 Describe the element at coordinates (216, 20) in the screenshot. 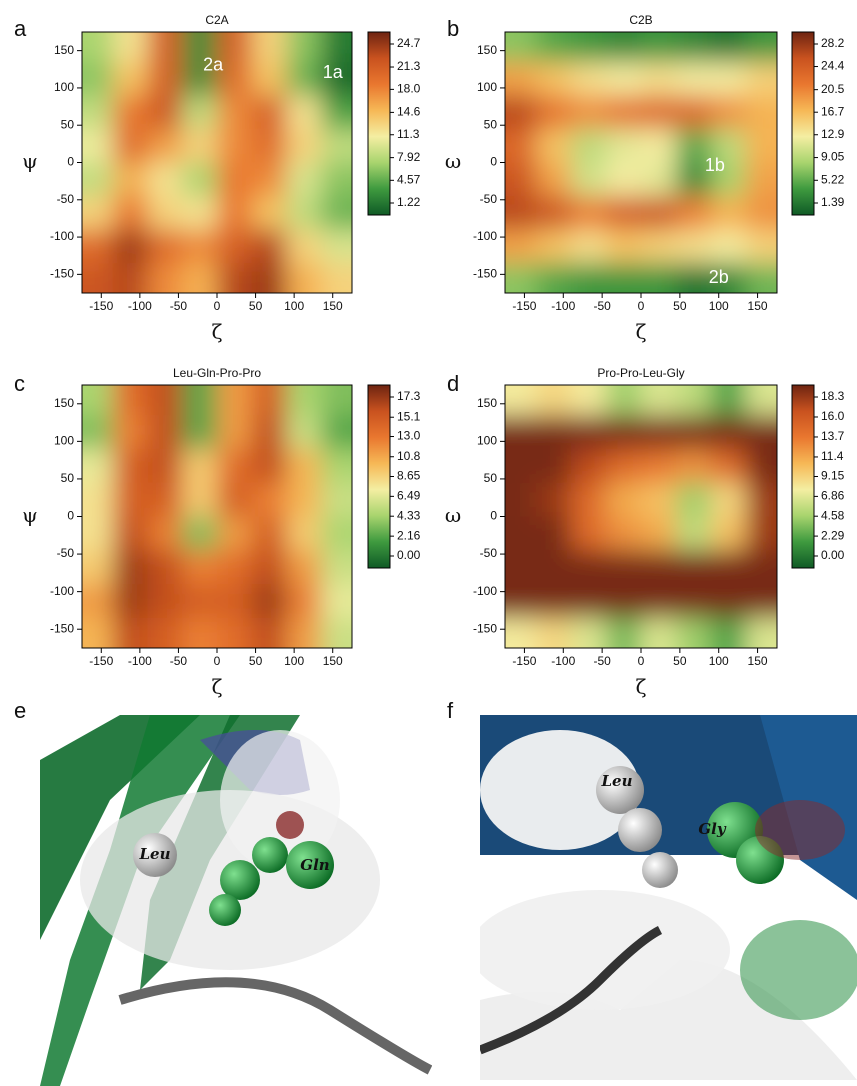

I see `chart-title: C2A` at that location.